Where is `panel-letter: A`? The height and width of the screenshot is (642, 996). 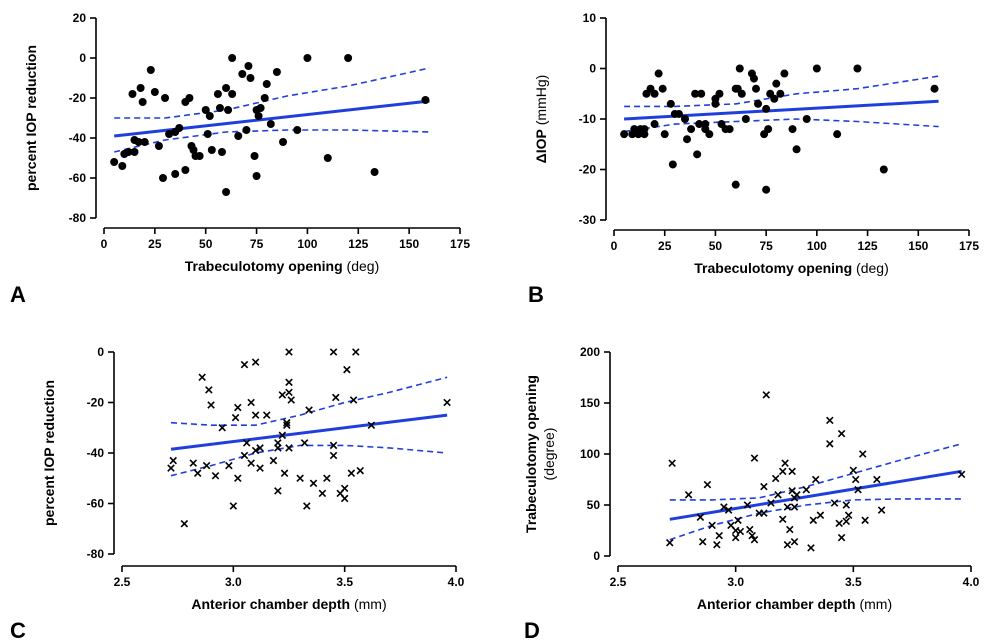 panel-letter: A is located at coordinates (18, 294).